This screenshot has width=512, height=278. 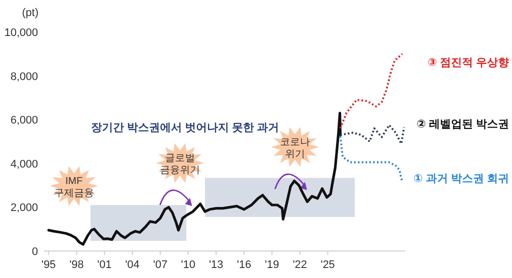 I want to click on y-tick-label: 4,000, so click(x=24, y=164).